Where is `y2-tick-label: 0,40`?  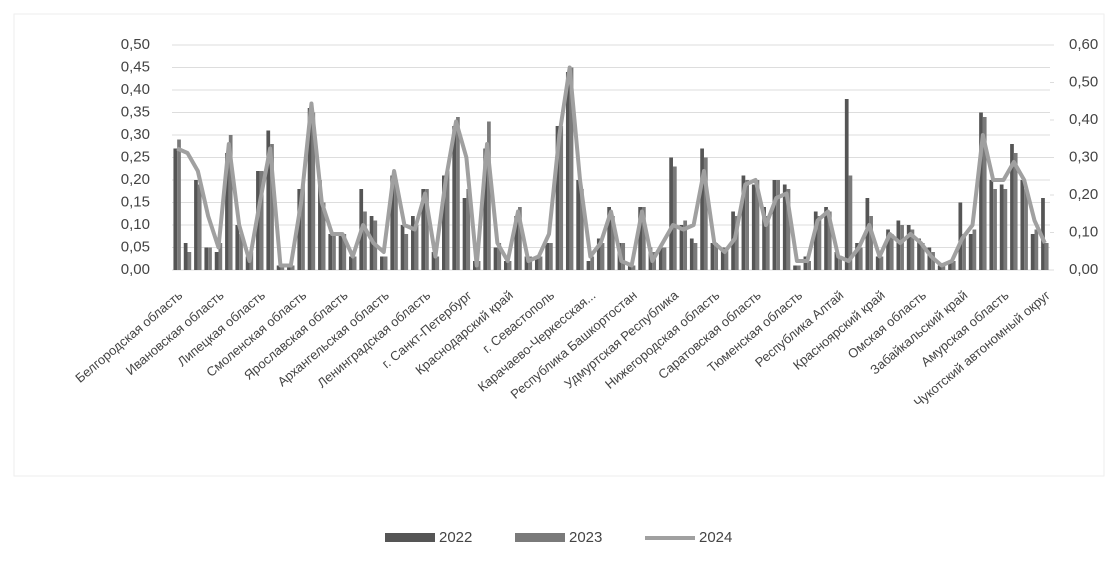 y2-tick-label: 0,40 is located at coordinates (1083, 119).